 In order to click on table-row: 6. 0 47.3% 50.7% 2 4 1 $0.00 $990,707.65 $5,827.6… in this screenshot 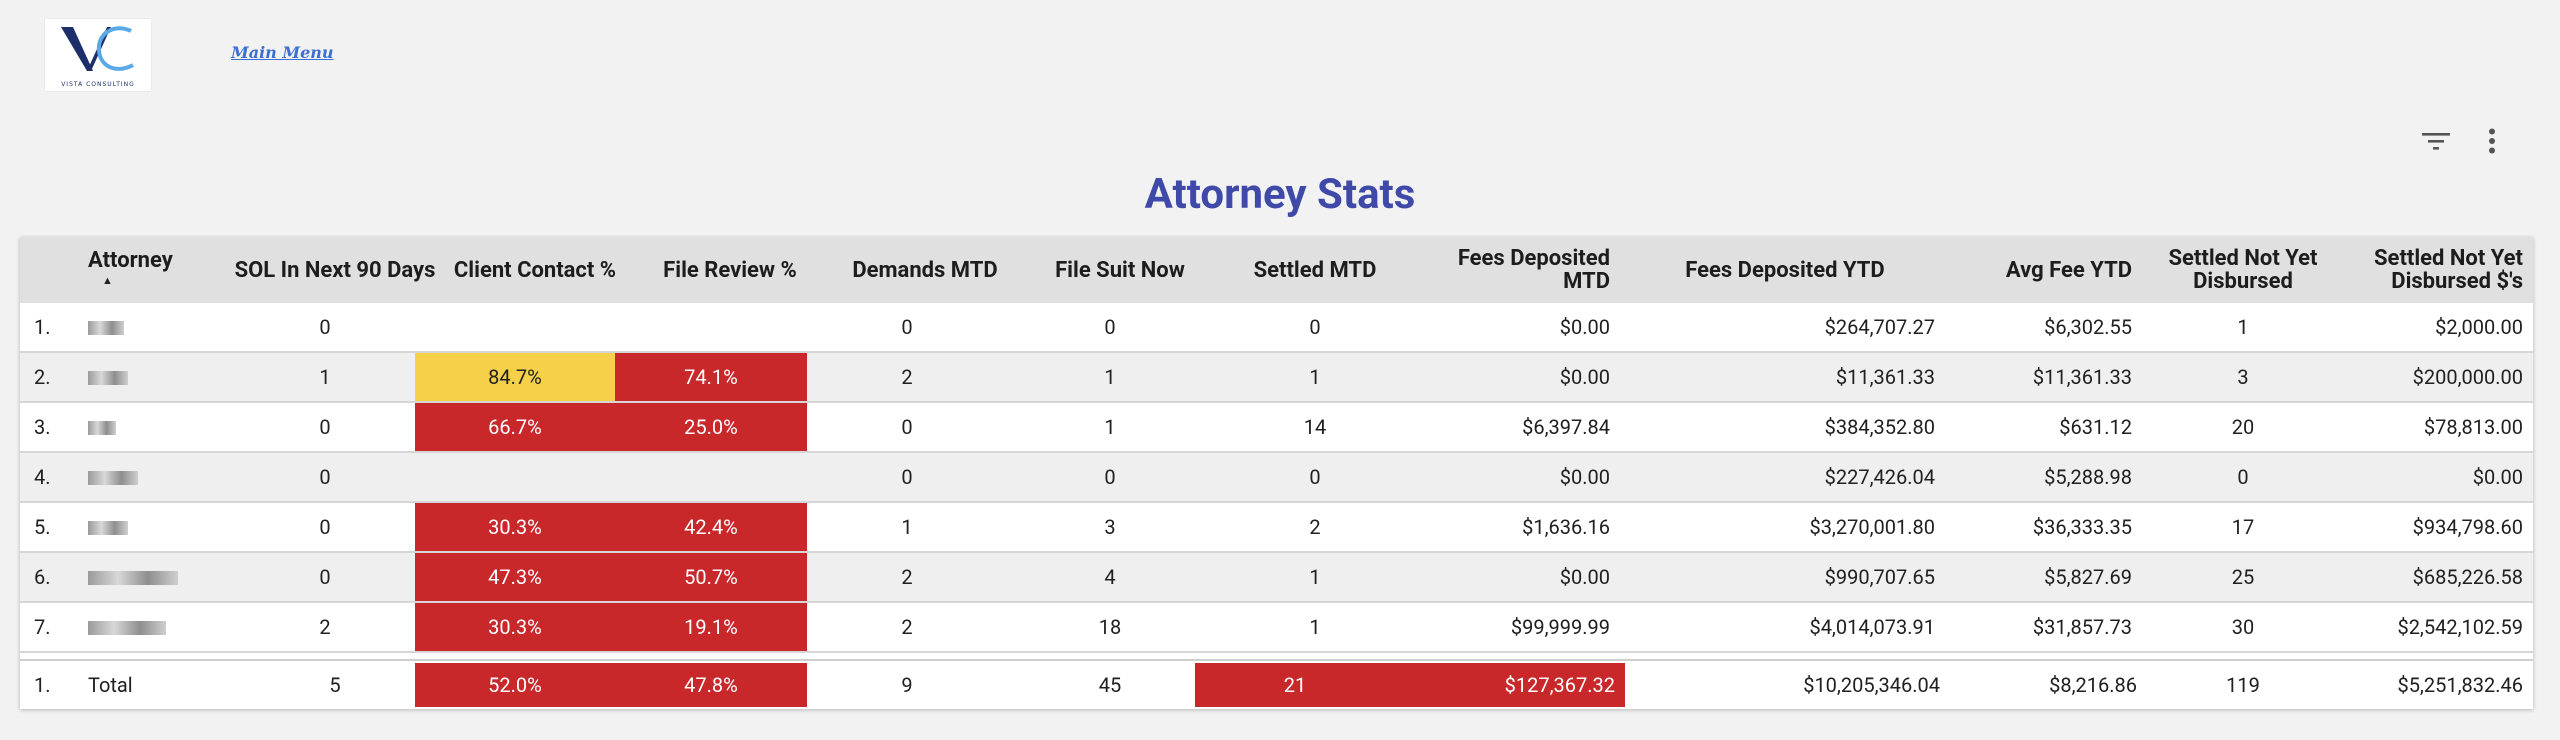, I will do `click(1276, 578)`.